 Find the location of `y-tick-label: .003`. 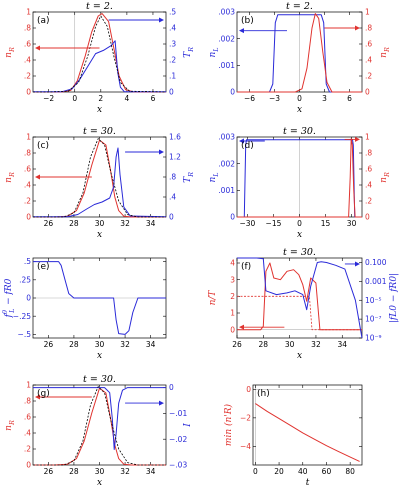

y-tick-label: .003 is located at coordinates (226, 137).